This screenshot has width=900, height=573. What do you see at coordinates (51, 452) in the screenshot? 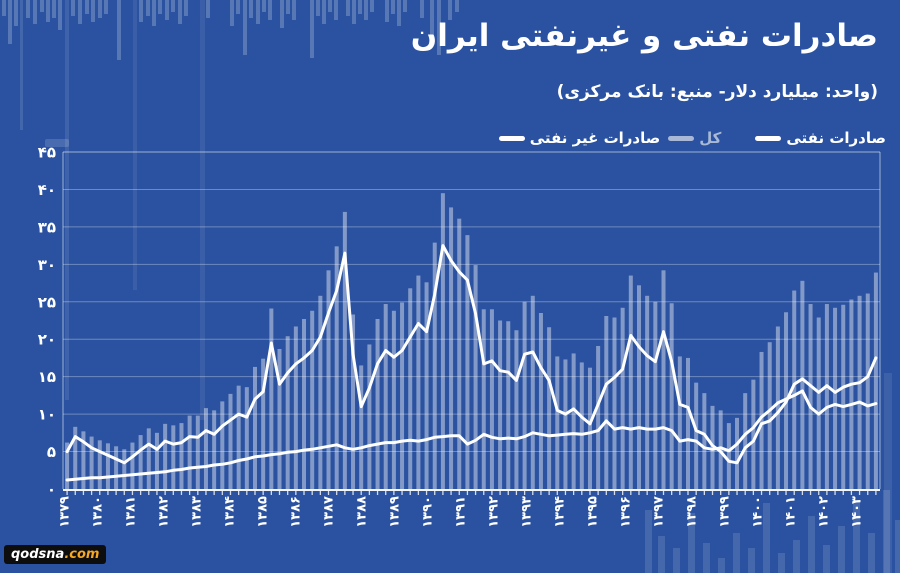
I see `y-axis-label: ۵` at bounding box center [51, 452].